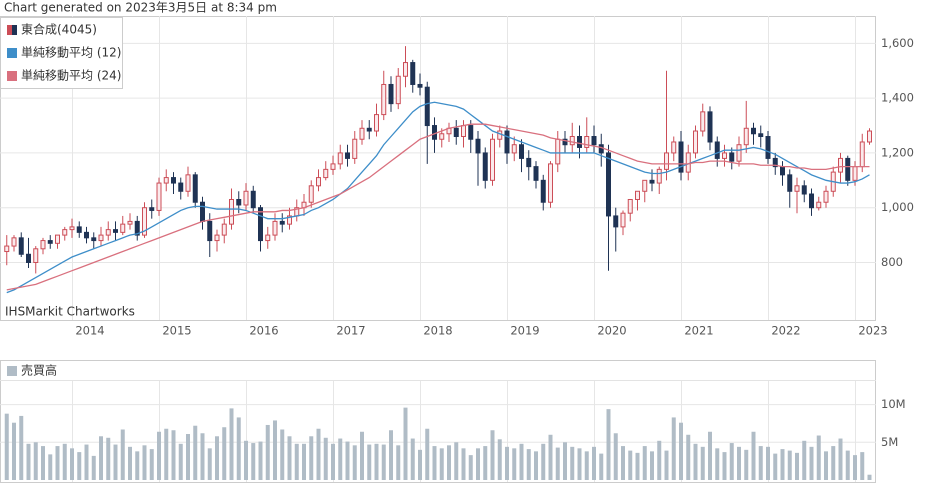 The image size is (932, 484). Describe the element at coordinates (71, 76) in the screenshot. I see `legend-label: 単純移動平均 (24)` at that location.